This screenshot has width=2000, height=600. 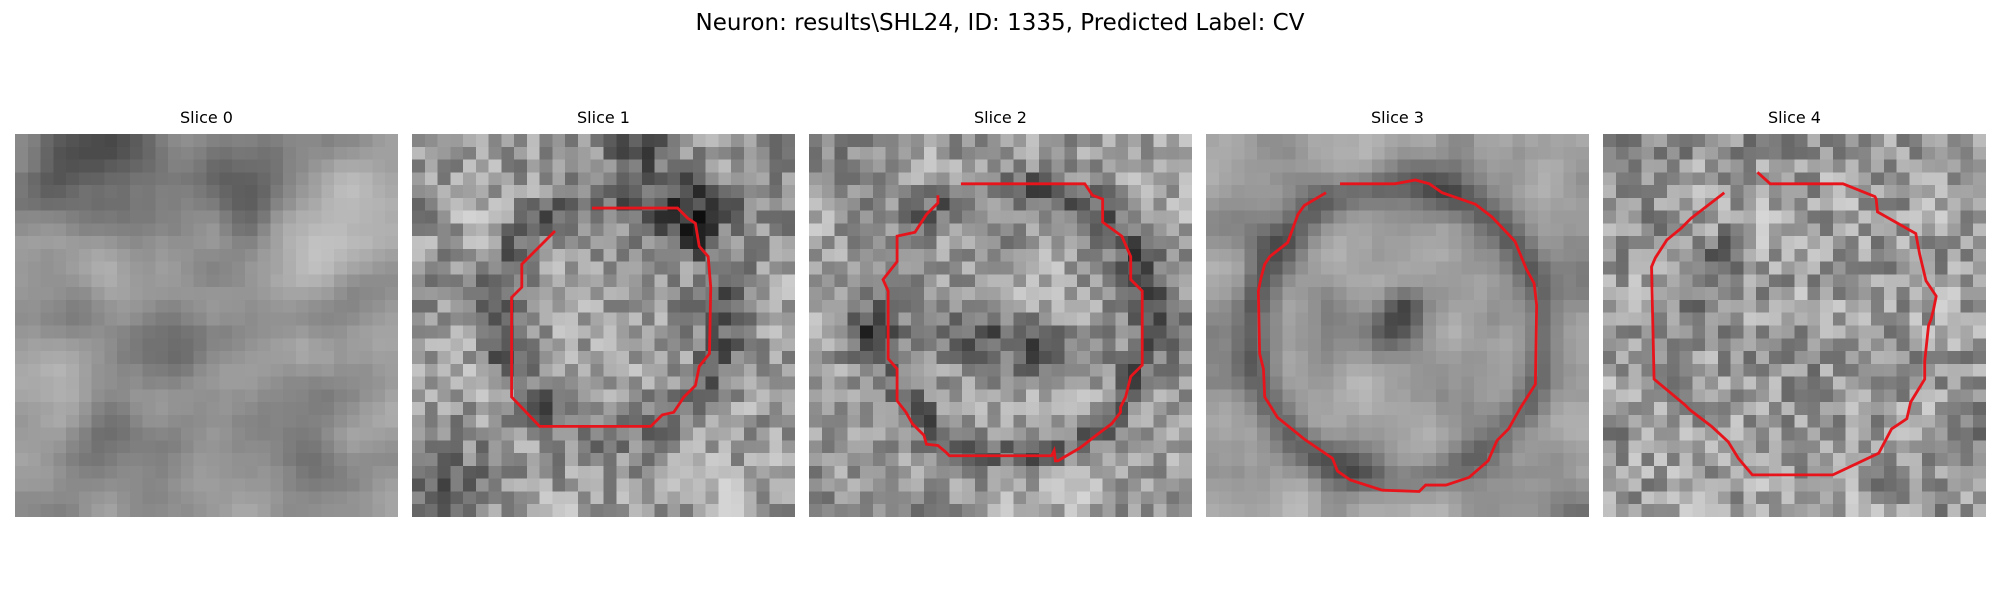 What do you see at coordinates (603, 117) in the screenshot?
I see `slice-title: Slice 1` at bounding box center [603, 117].